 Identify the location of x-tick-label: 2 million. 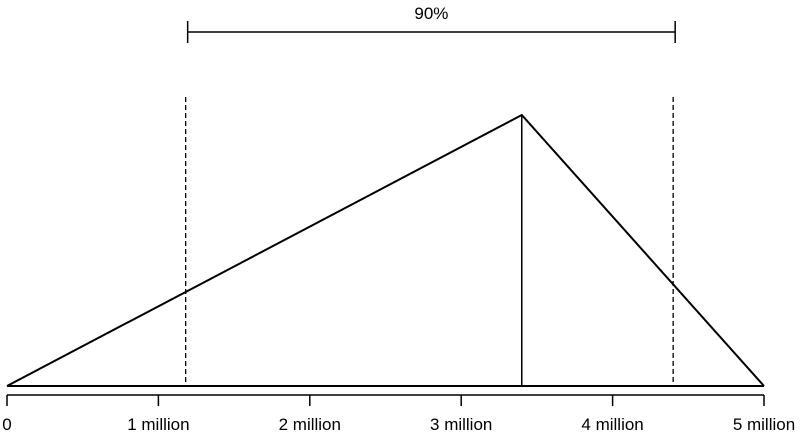
(310, 424).